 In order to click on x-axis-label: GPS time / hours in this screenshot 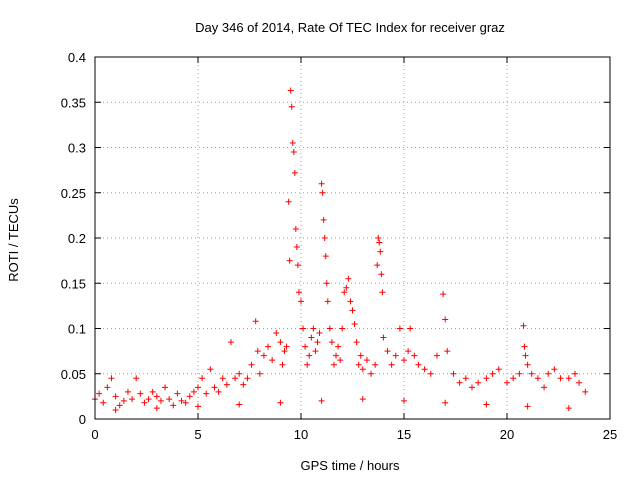, I will do `click(350, 465)`.